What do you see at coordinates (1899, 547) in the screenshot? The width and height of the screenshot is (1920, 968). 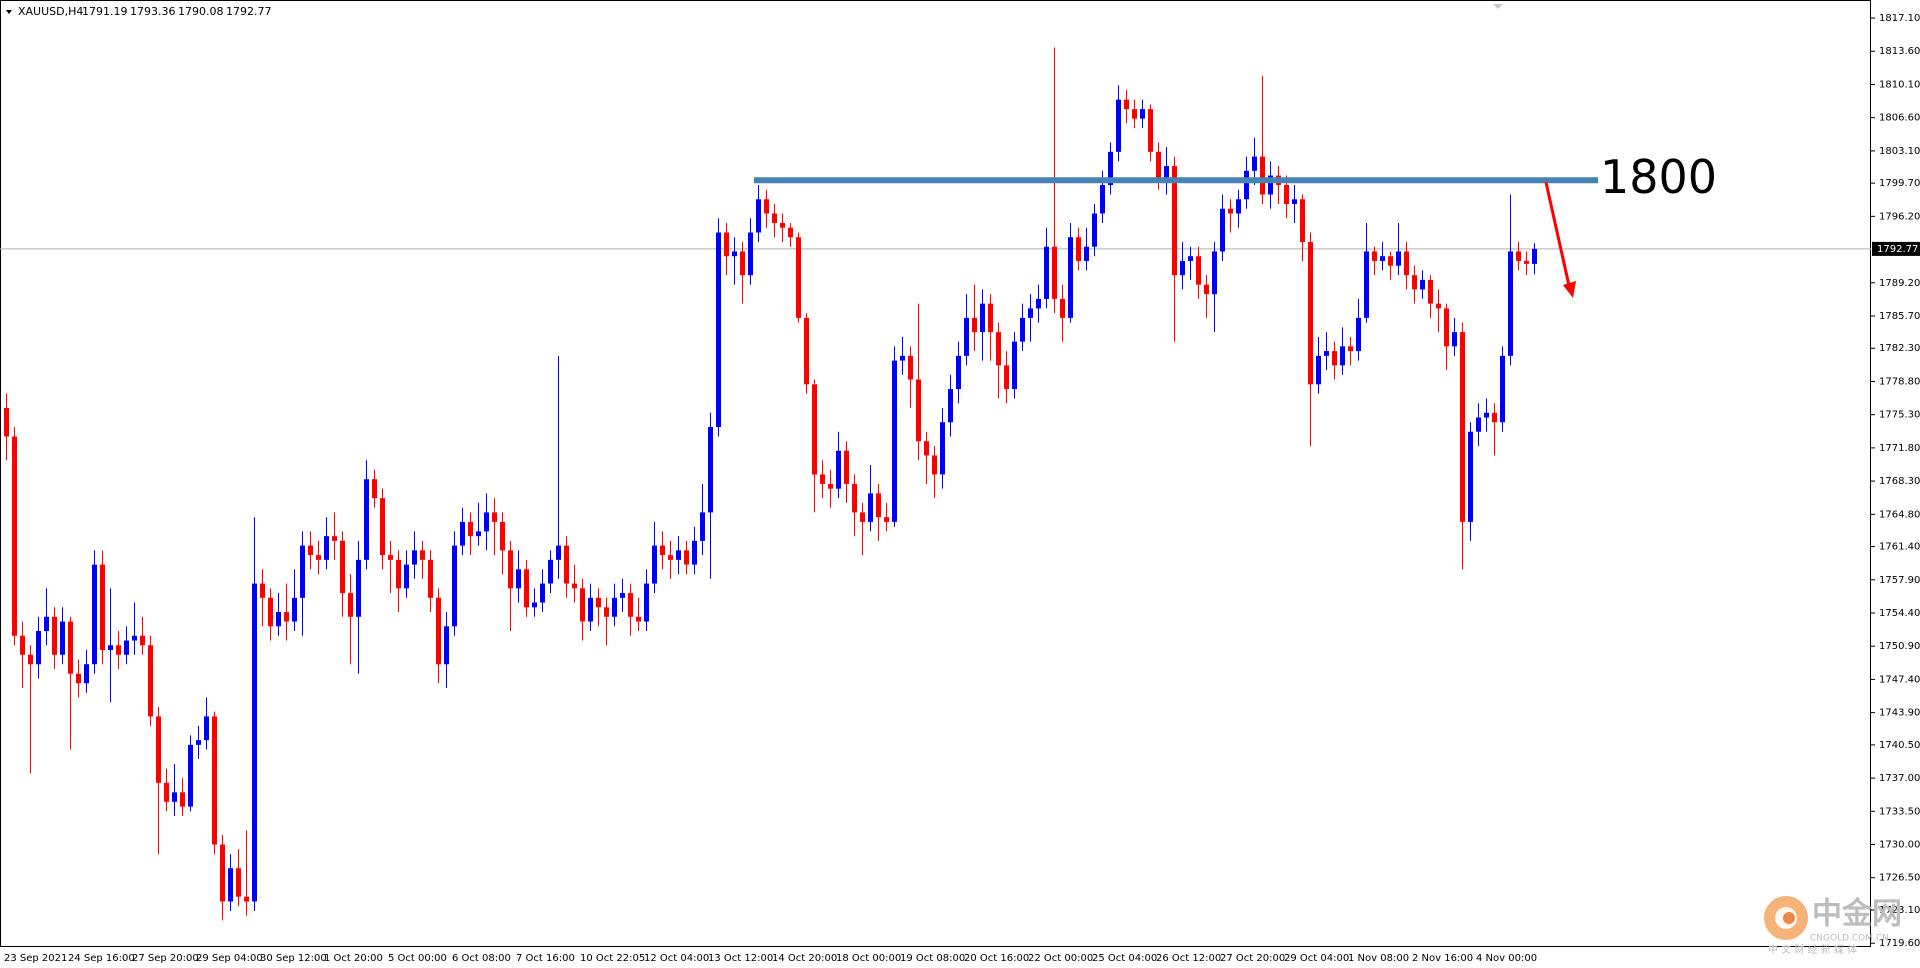 I see `y-tick-label: 1761.40` at bounding box center [1899, 547].